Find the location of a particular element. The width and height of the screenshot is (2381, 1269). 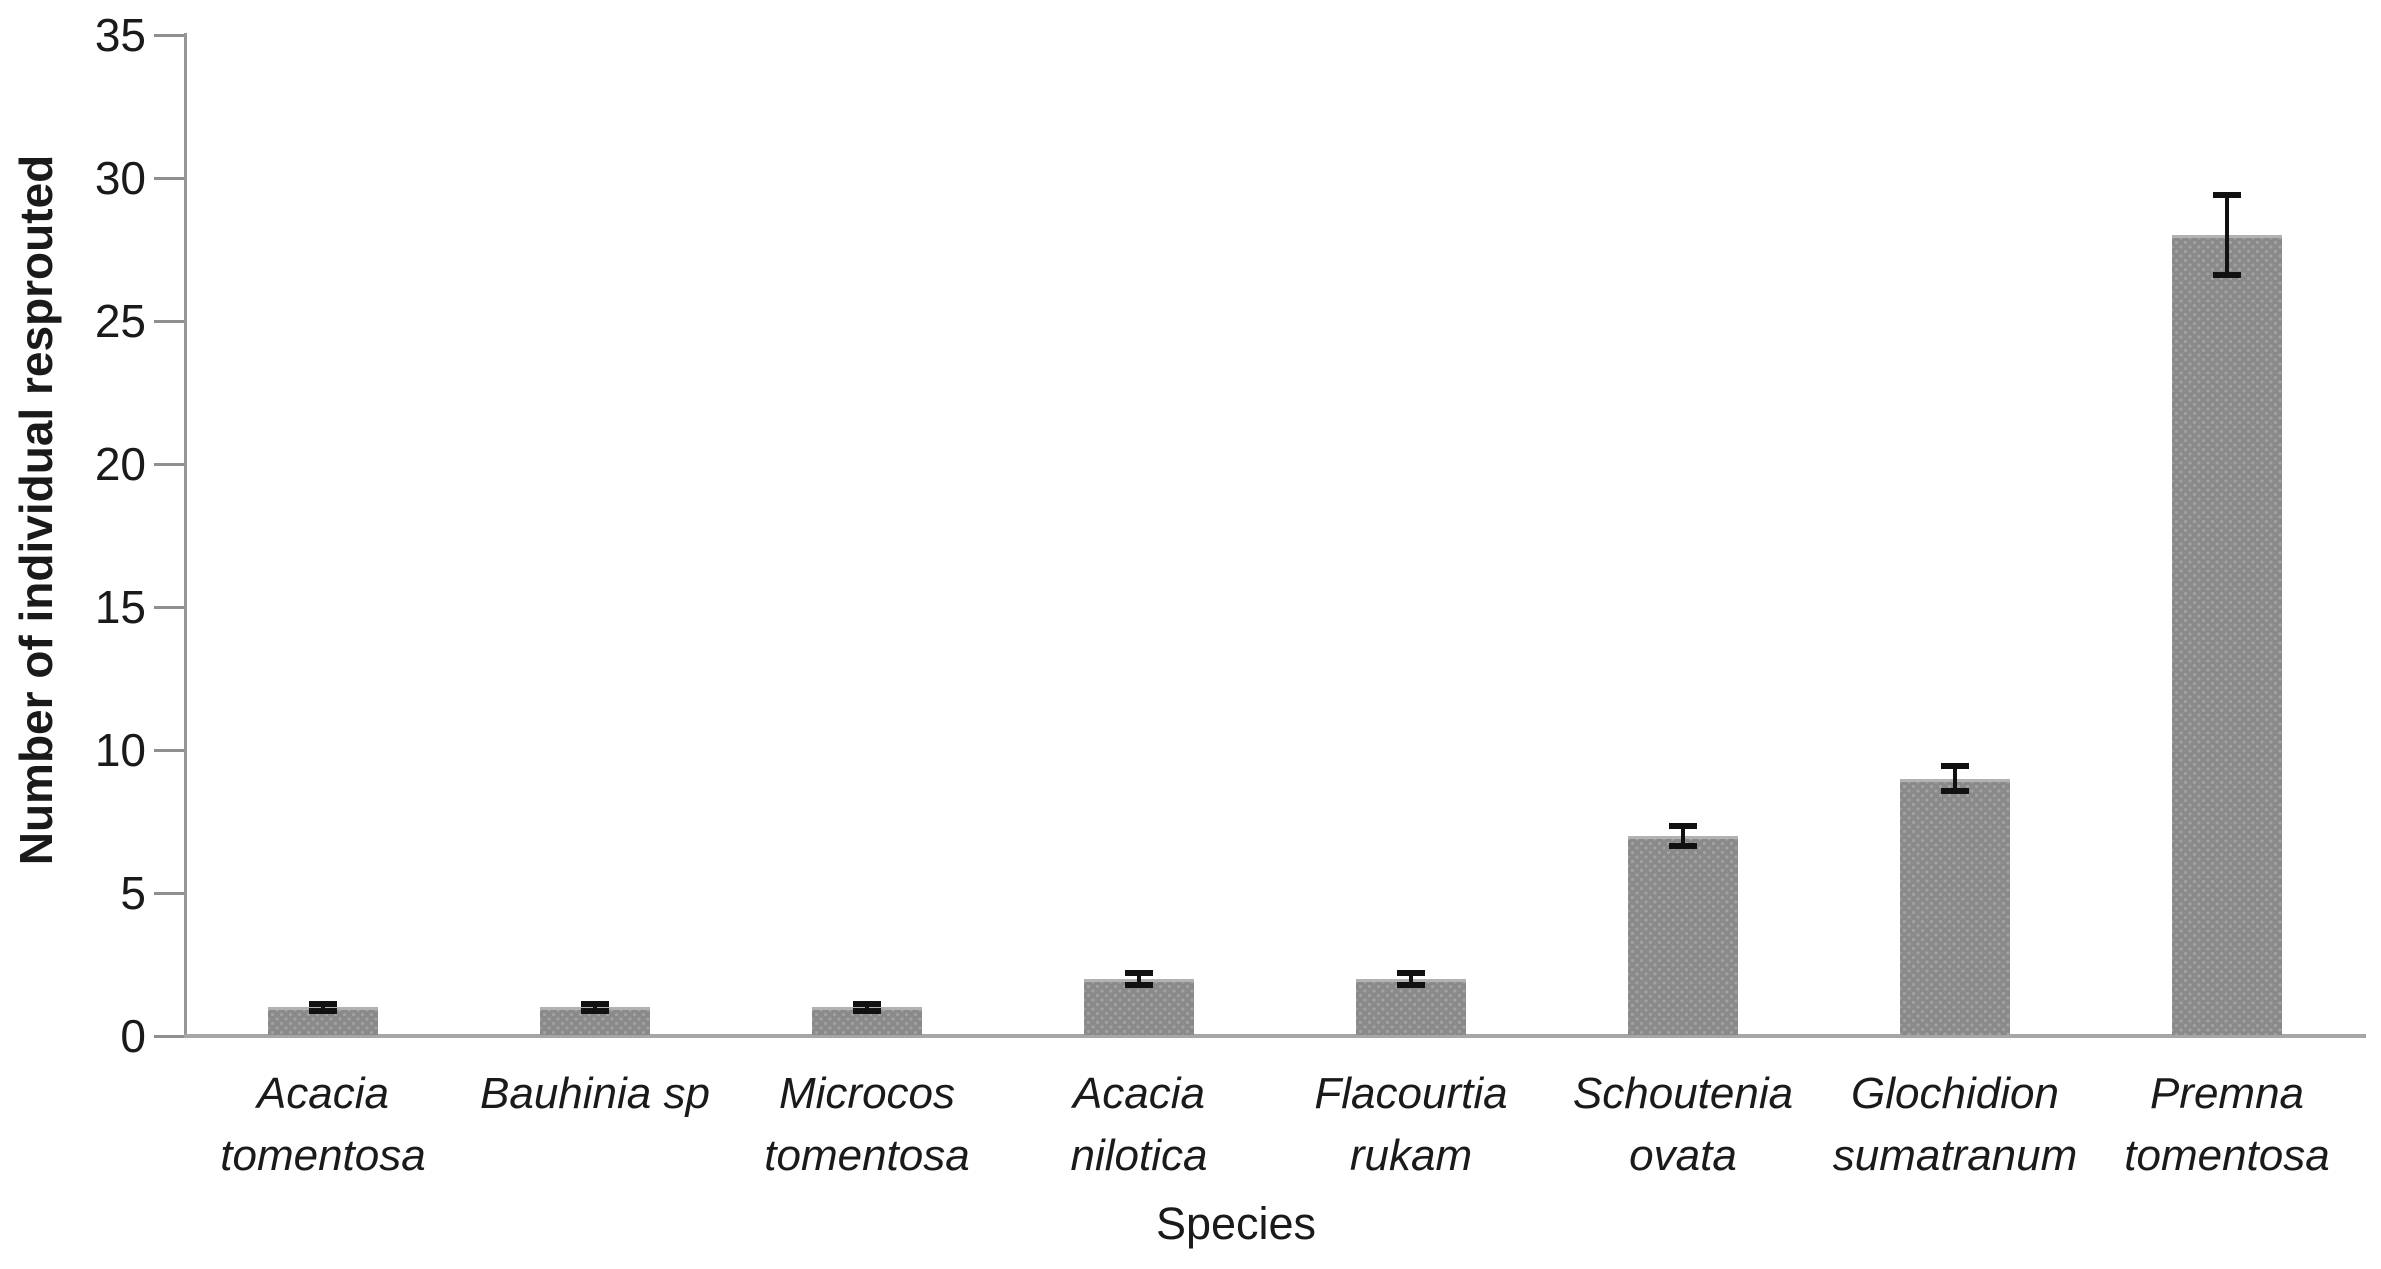

y-tick-label: 15 is located at coordinates (120, 607).